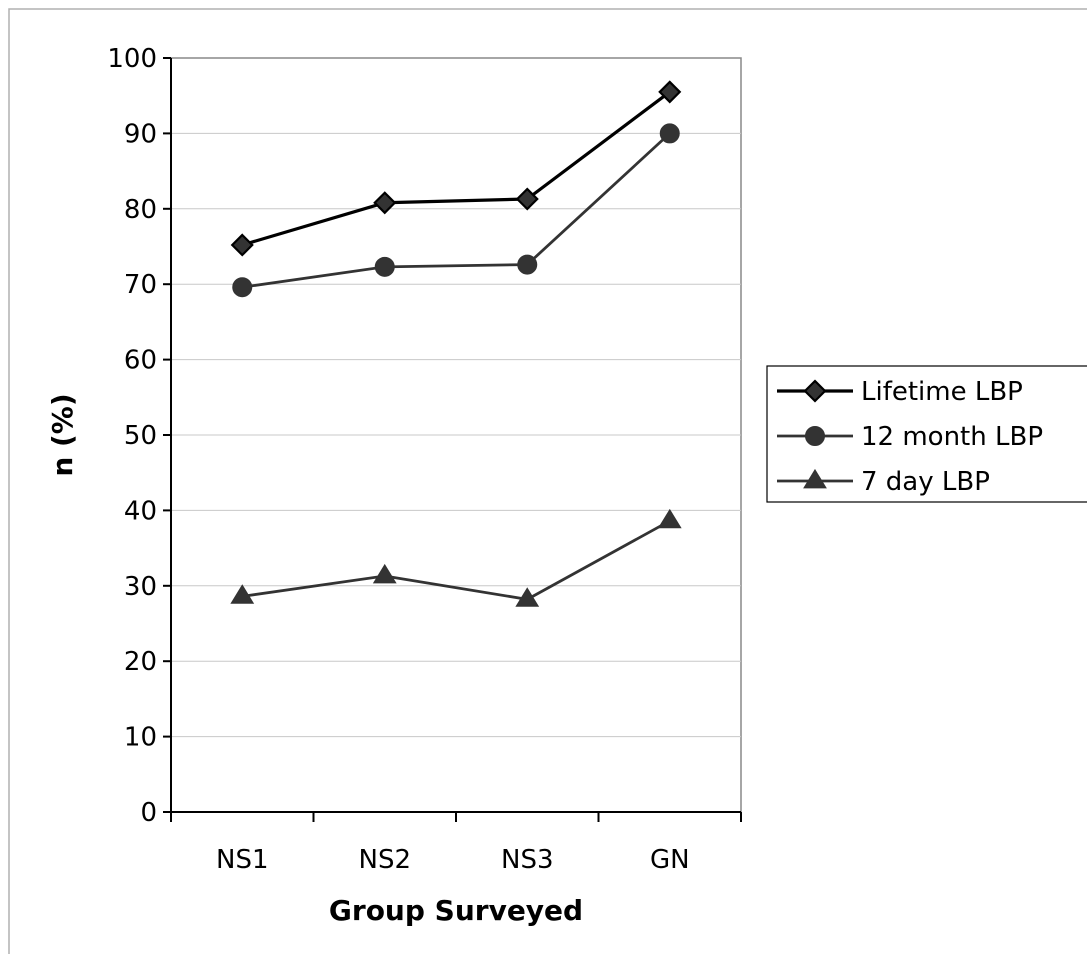 This screenshot has width=1087, height=954. Describe the element at coordinates (456, 910) in the screenshot. I see `x-axis-title: Group Surveyed` at that location.